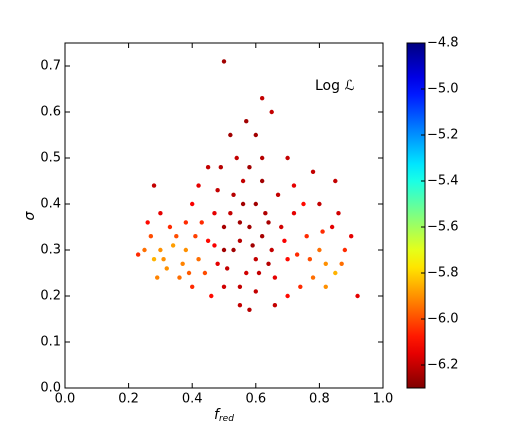 This screenshot has height=433, width=519. What do you see at coordinates (65, 399) in the screenshot?
I see `x-tick-label: 0.0` at bounding box center [65, 399].